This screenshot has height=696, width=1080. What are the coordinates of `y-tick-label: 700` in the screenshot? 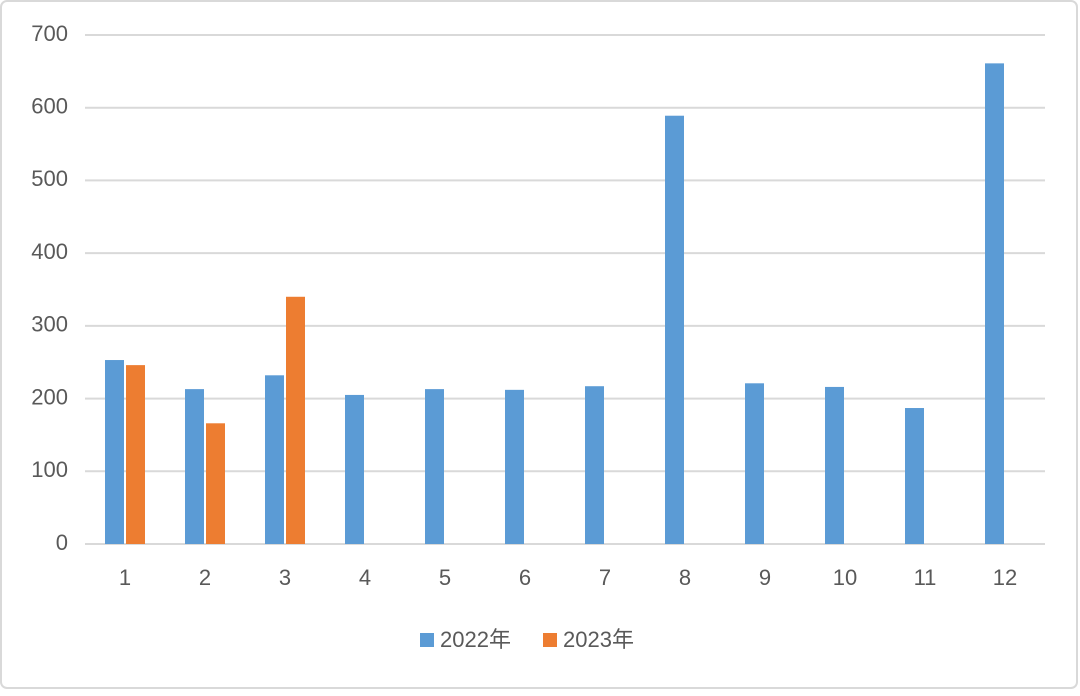 It's located at (49, 33).